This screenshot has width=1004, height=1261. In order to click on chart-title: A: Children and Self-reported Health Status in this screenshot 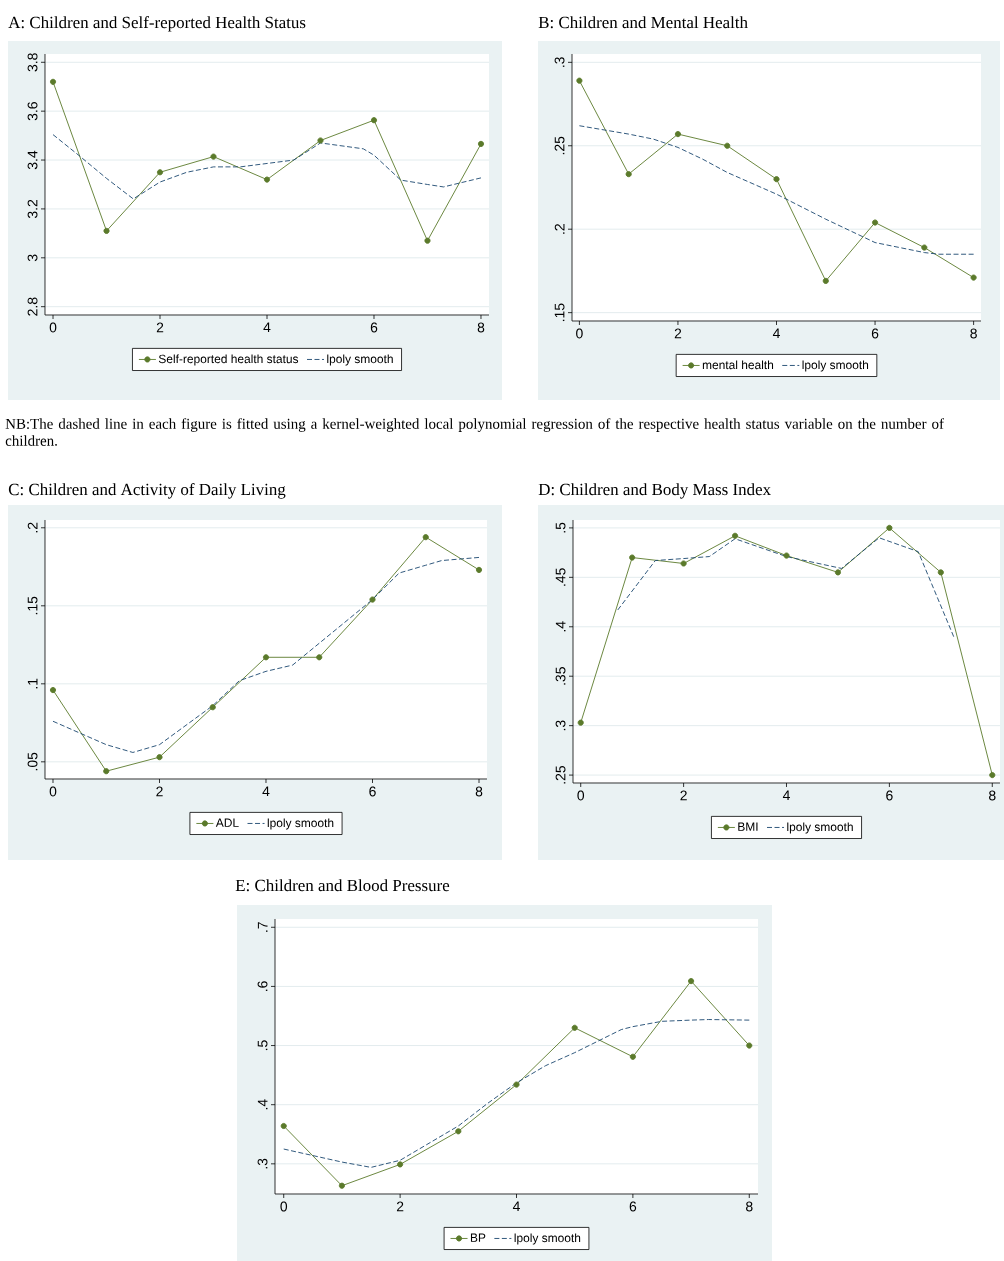, I will do `click(157, 24)`.